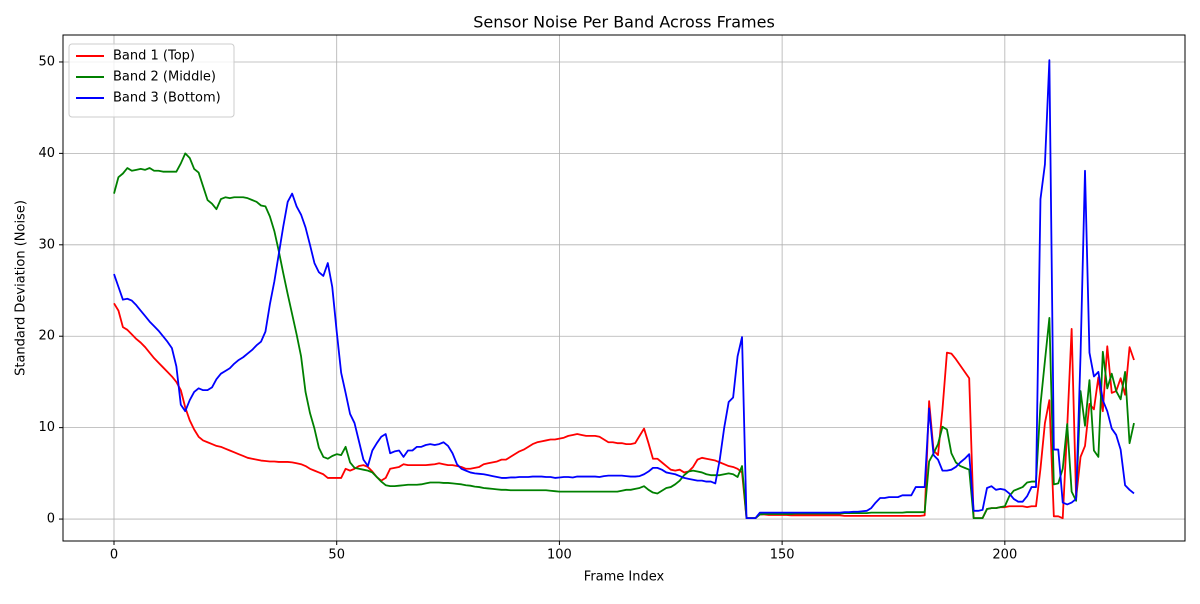 This screenshot has height=604, width=1200. Describe the element at coordinates (559, 555) in the screenshot. I see `x-tick-label: 100` at that location.